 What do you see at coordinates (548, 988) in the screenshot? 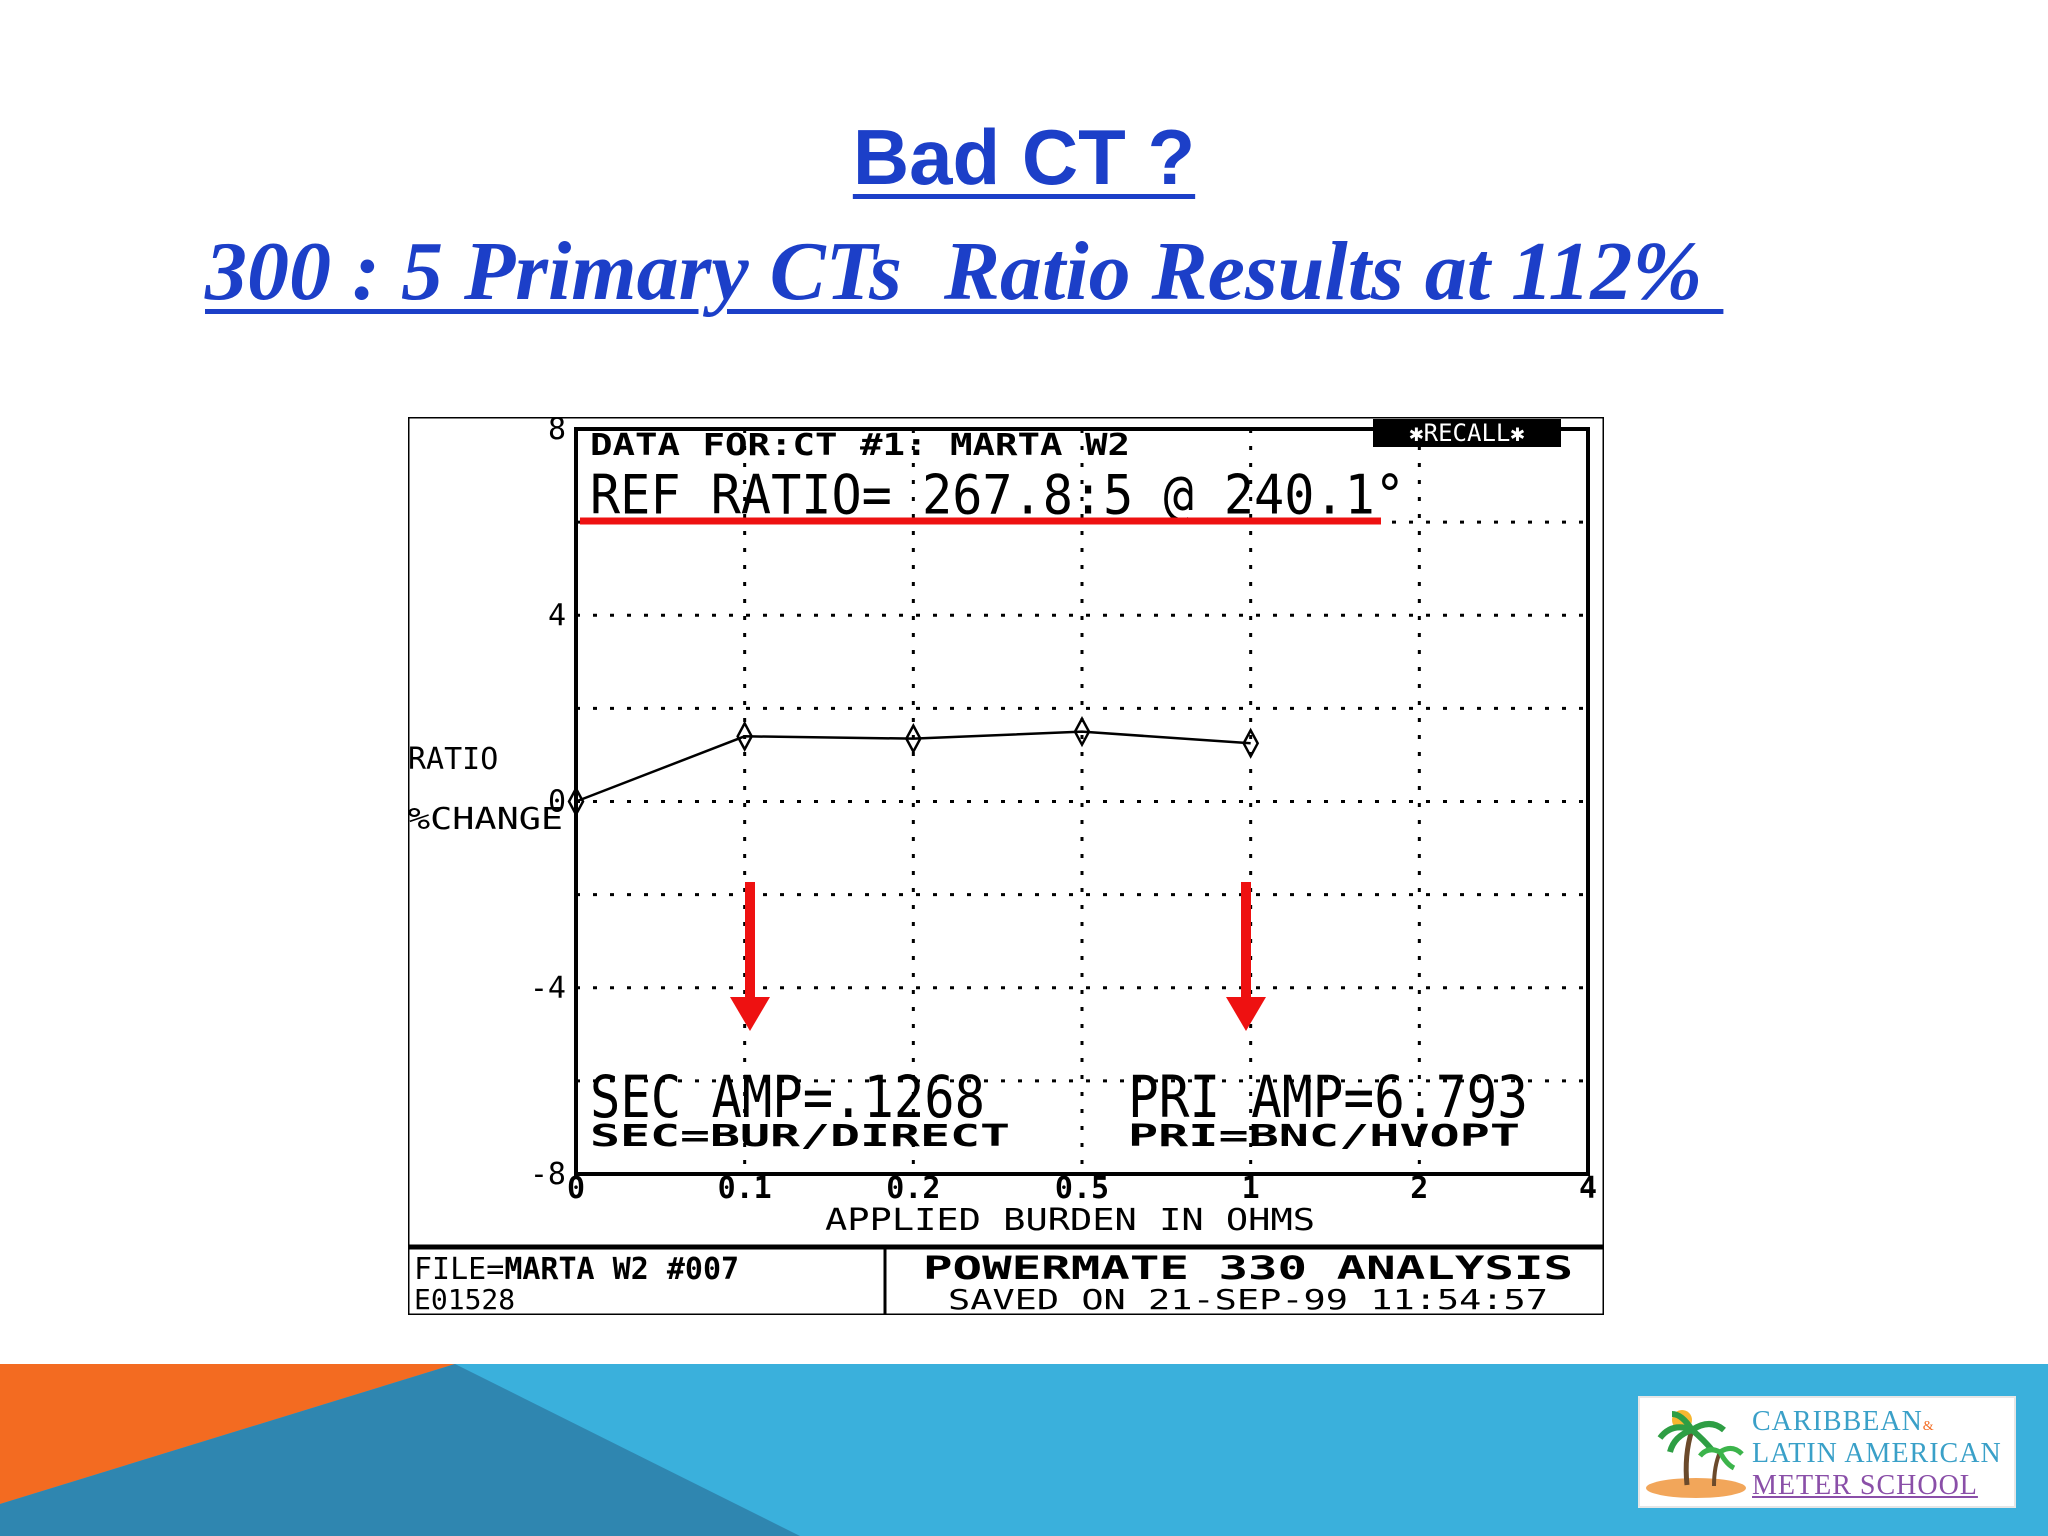
I see `y-tick-label: -4` at bounding box center [548, 988].